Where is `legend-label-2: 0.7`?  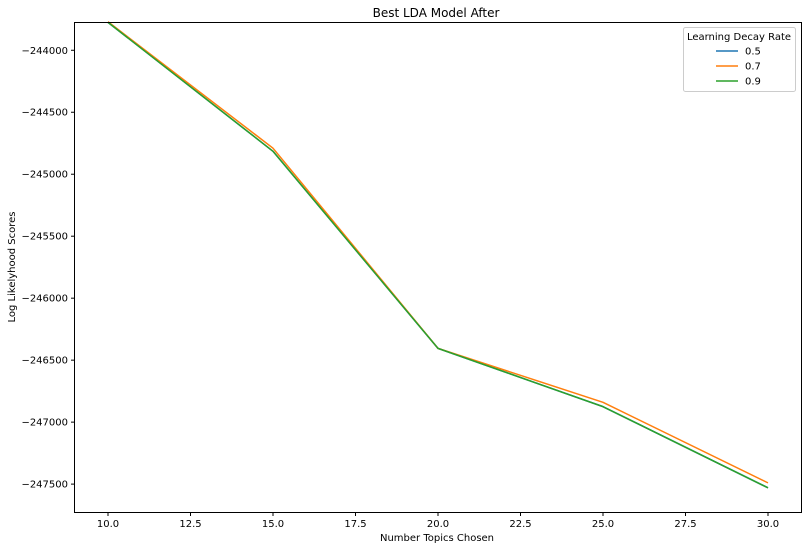 legend-label-2: 0.7 is located at coordinates (753, 67).